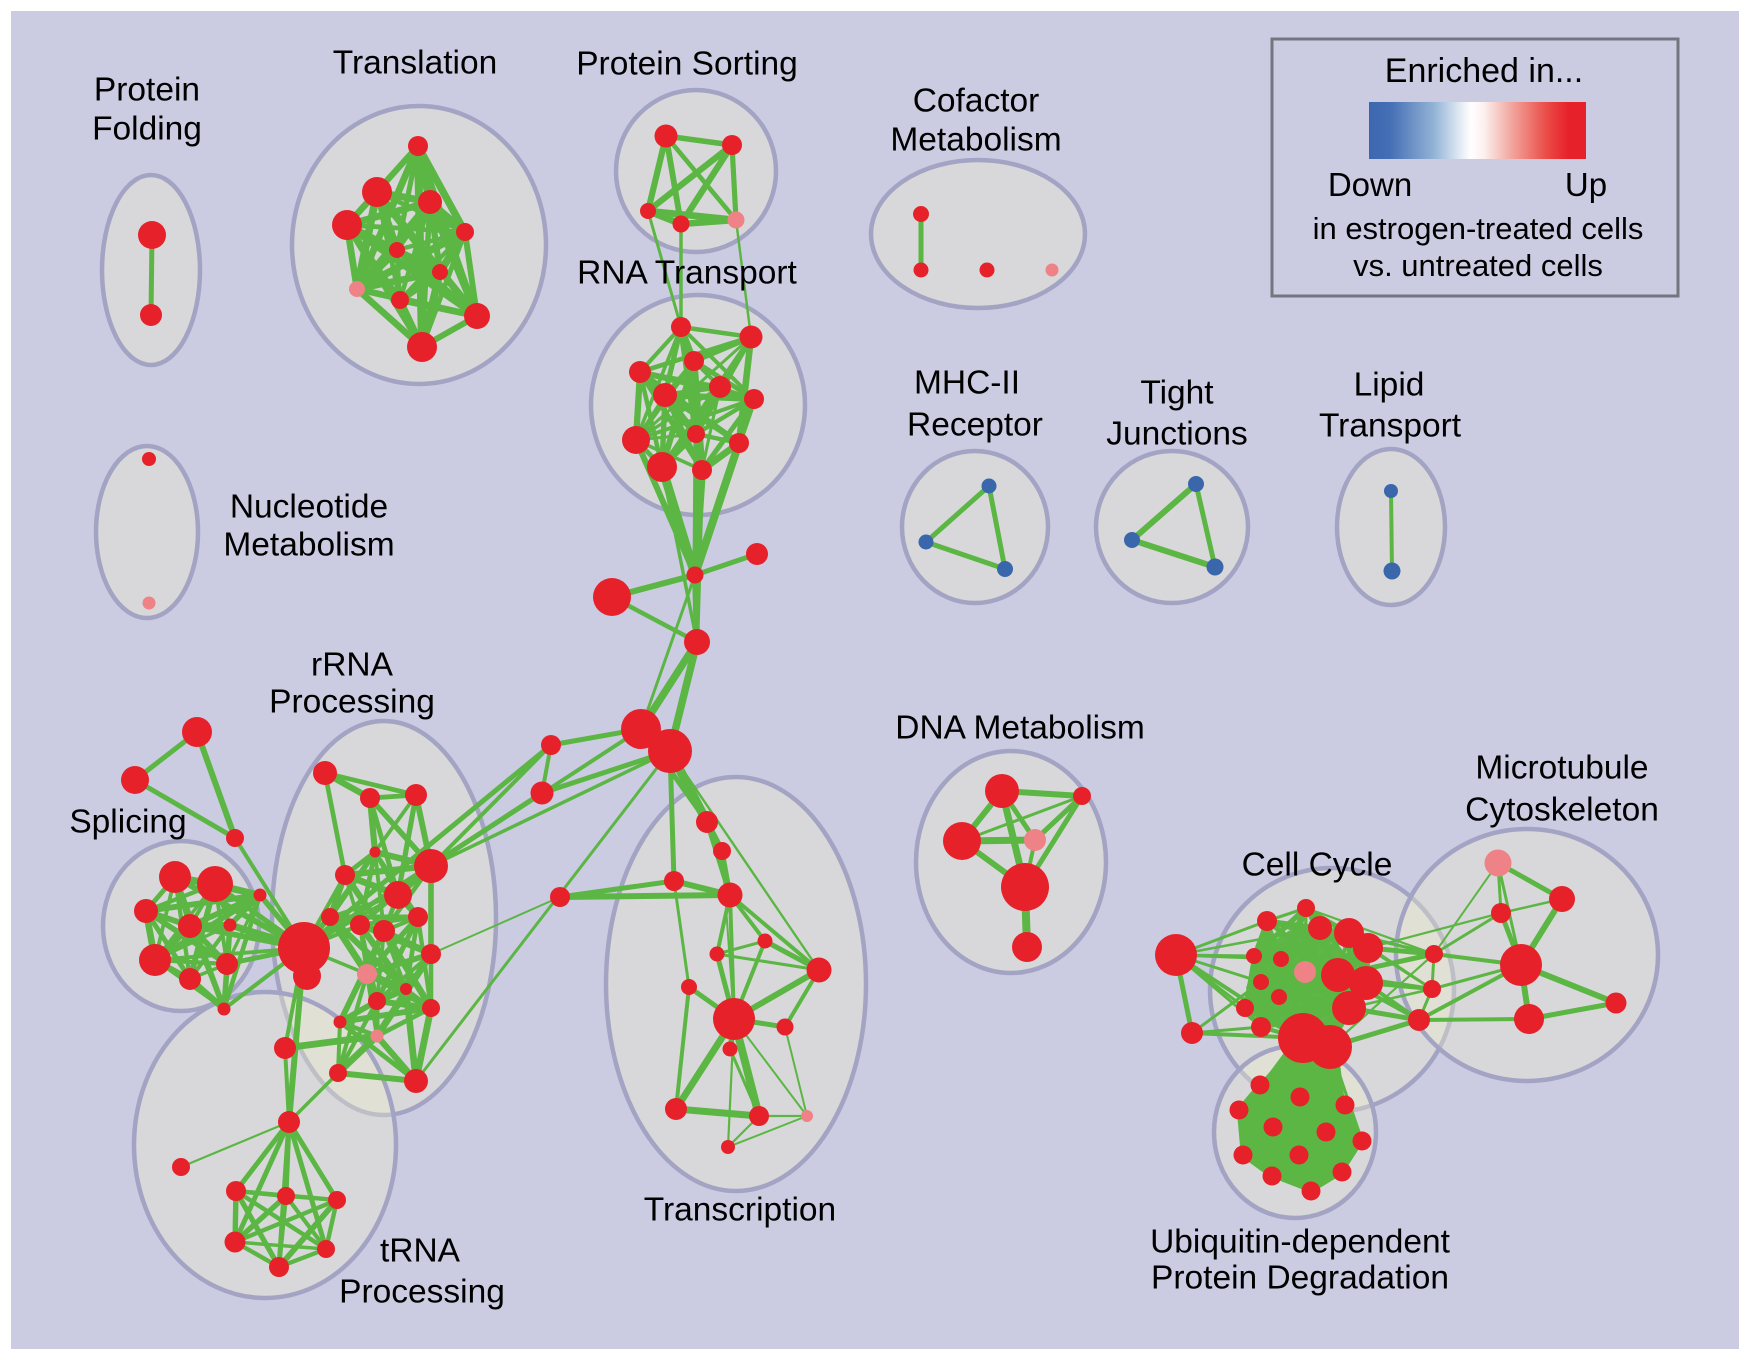 The height and width of the screenshot is (1360, 1750). I want to click on svg-text: DNA Metabolism, so click(1019, 728).